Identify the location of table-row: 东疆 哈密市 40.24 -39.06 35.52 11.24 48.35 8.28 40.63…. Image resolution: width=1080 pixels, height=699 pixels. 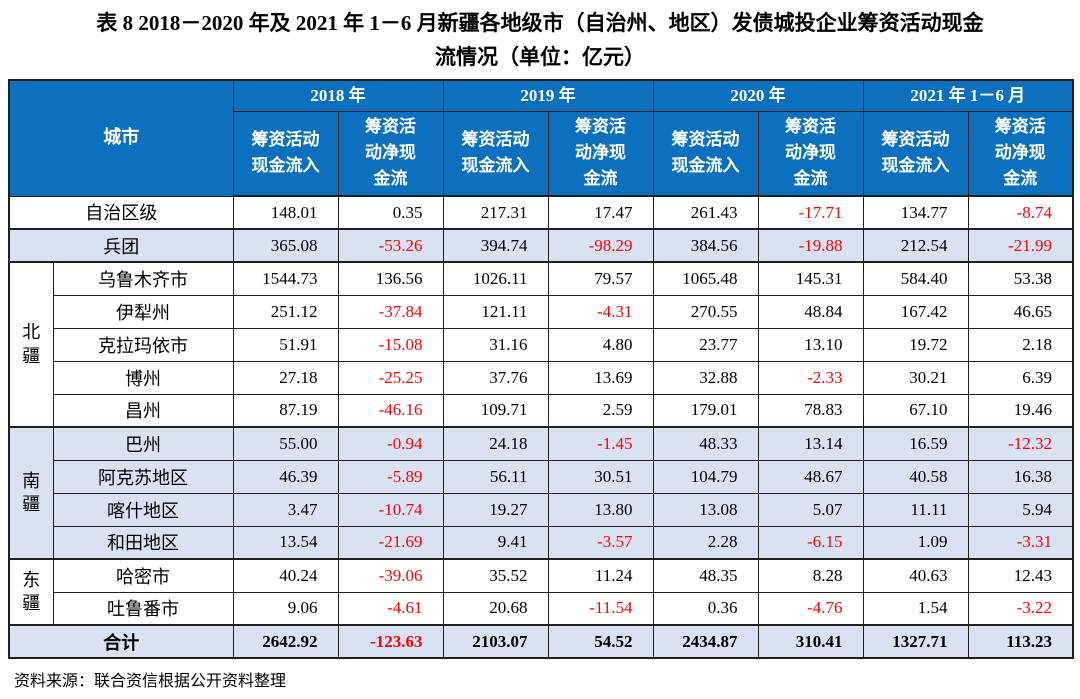
(541, 592).